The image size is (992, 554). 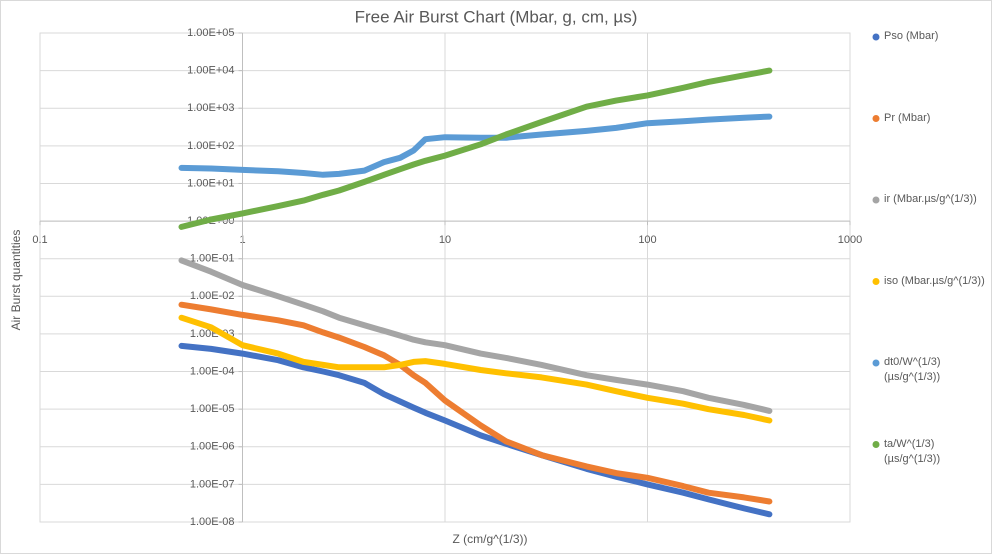 I want to click on y-tick-label: 1.00E+03, so click(x=210, y=108).